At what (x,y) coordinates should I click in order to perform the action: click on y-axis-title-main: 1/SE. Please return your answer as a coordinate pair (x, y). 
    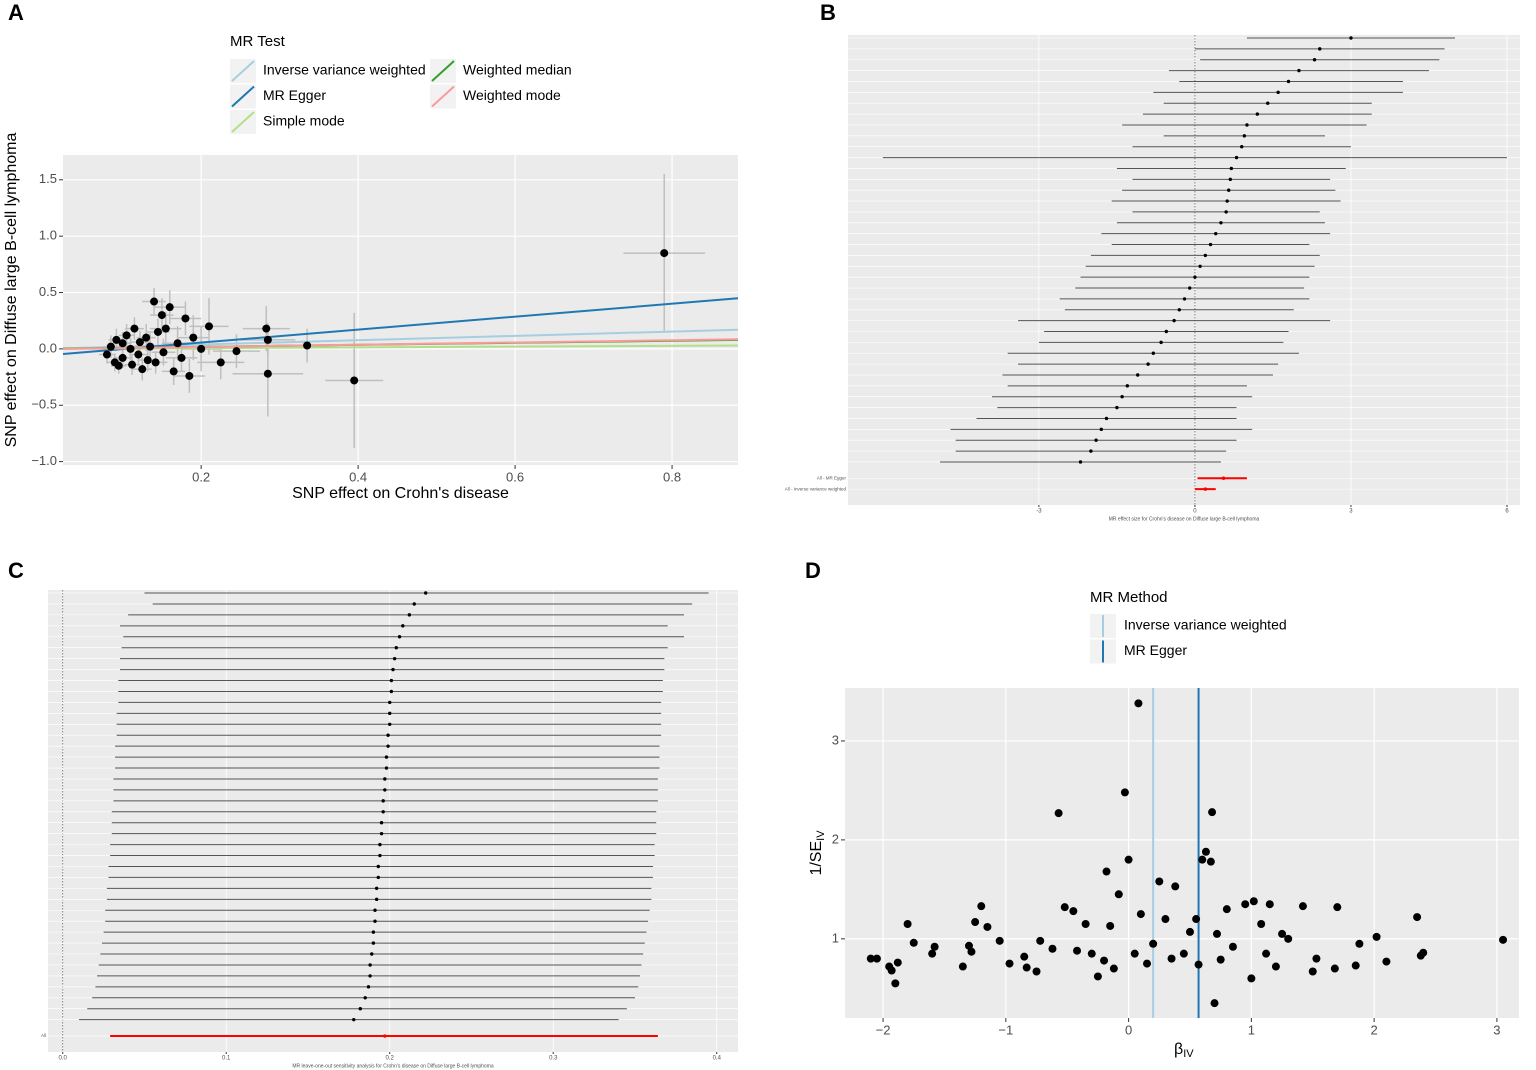
    Looking at the image, I should click on (816, 858).